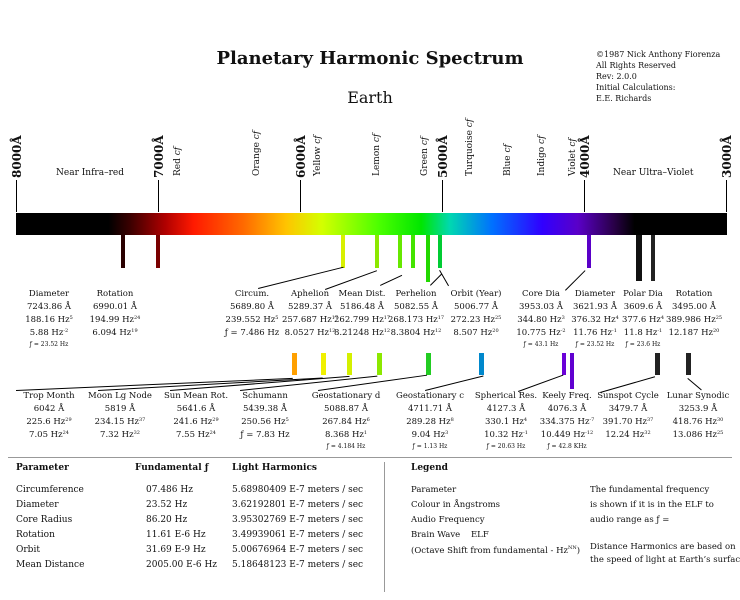 This screenshot has height=600, width=740. I want to click on param-angstrom: 5088.87 Å, so click(346, 409).